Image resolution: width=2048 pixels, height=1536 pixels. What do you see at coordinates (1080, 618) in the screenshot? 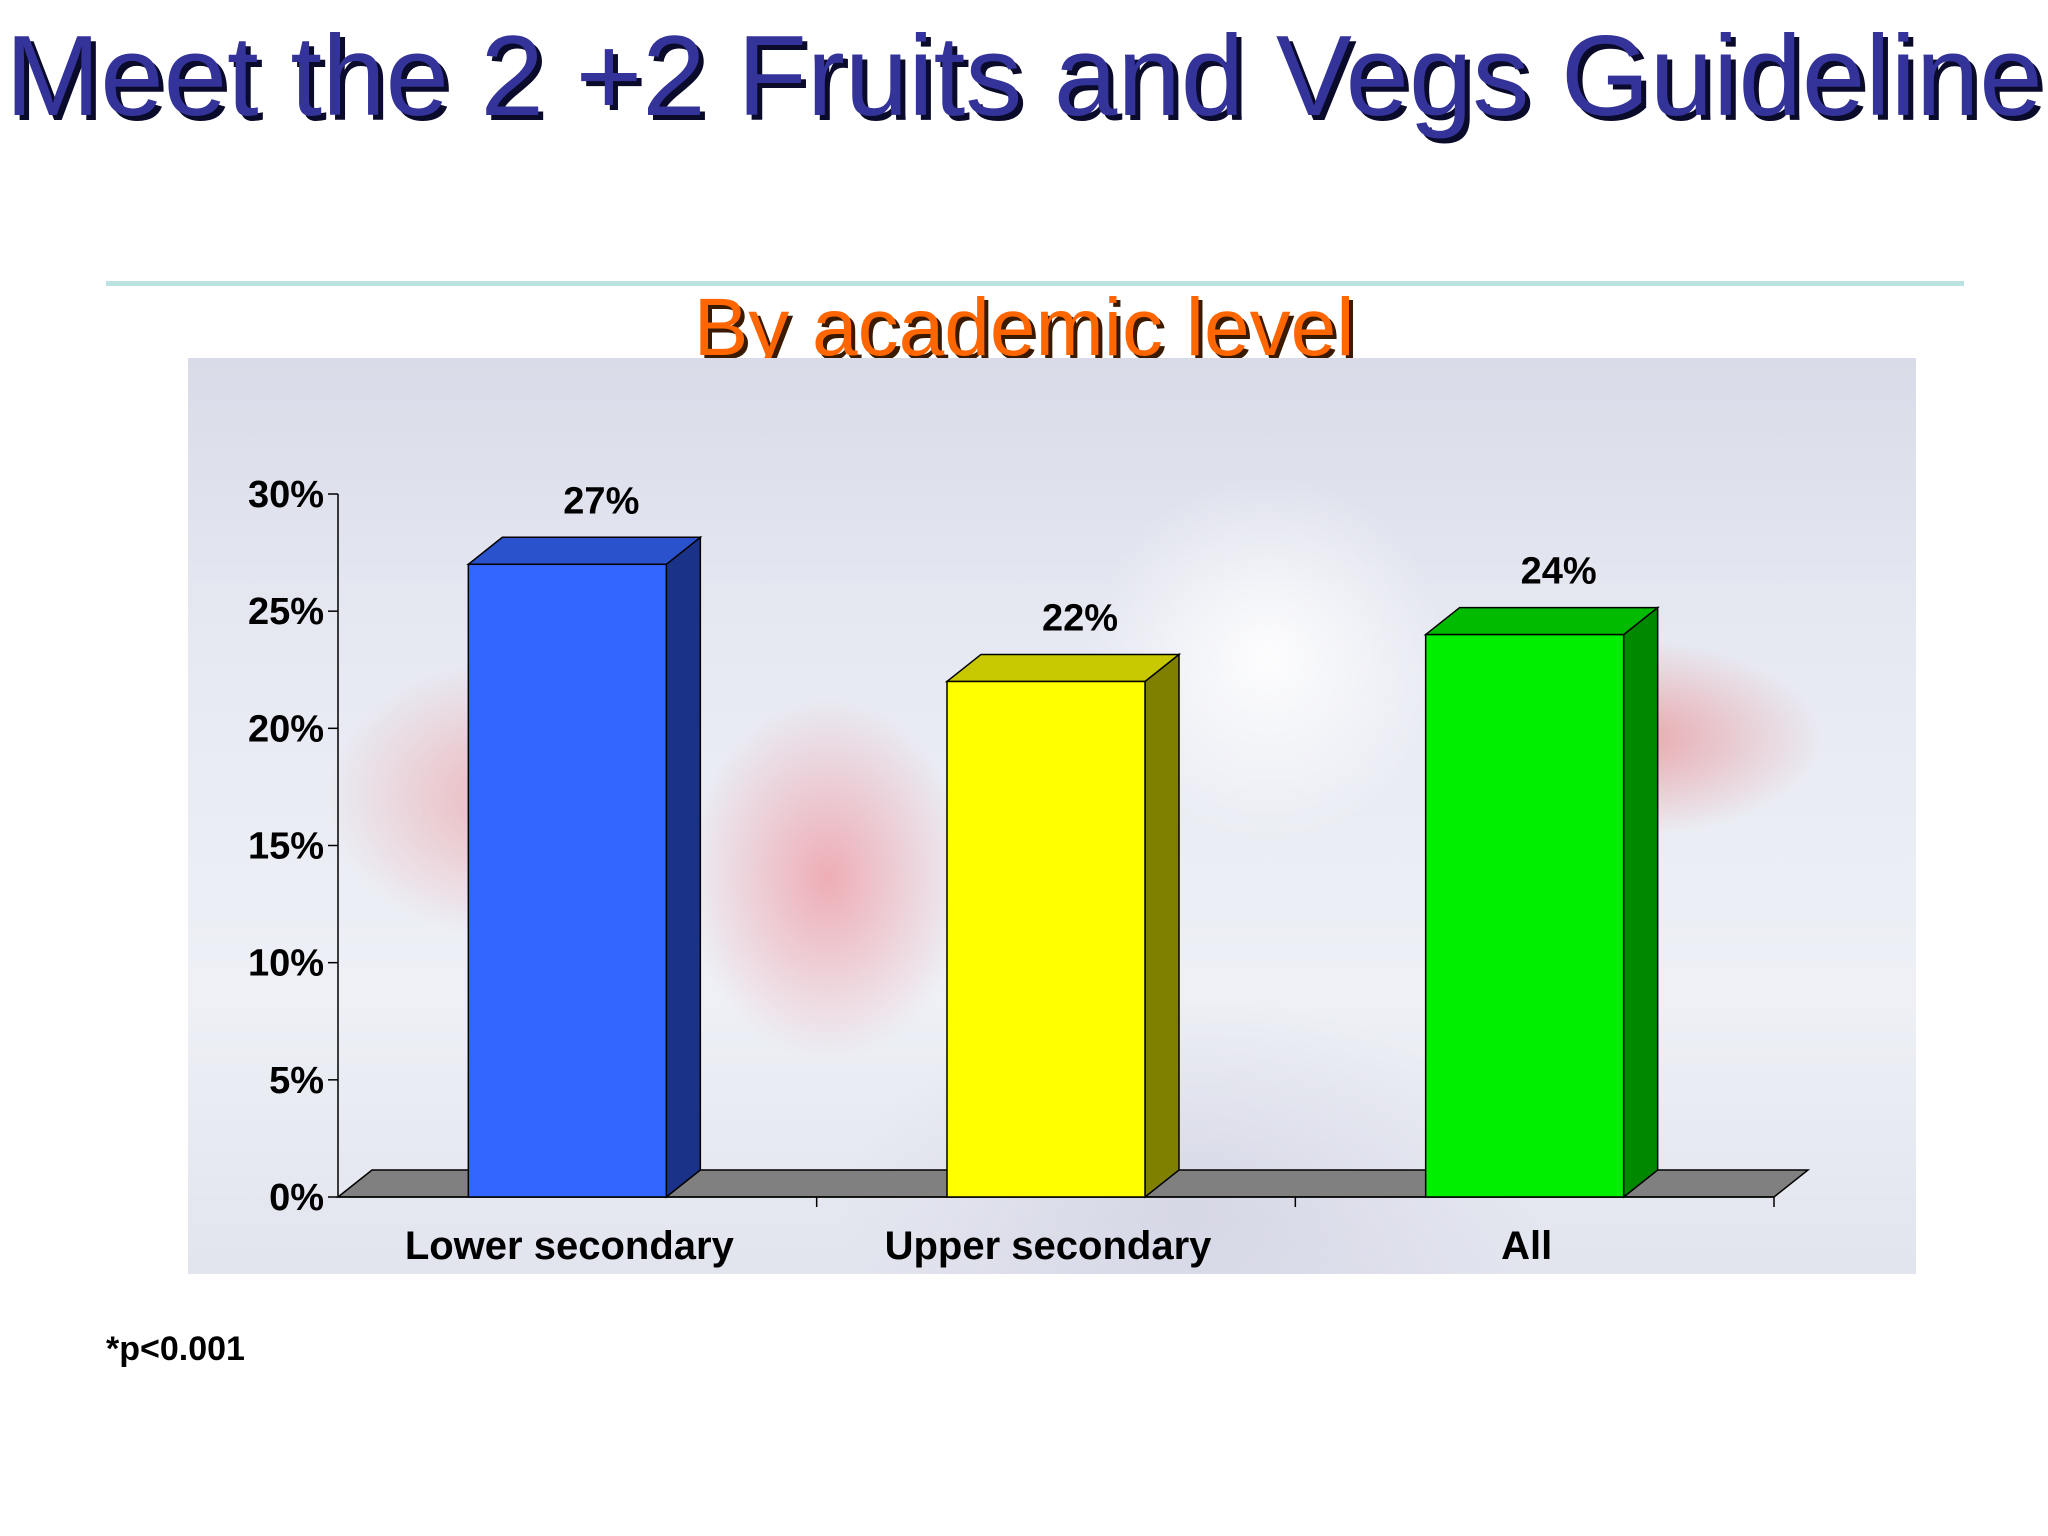
I see `data-label: 22%` at bounding box center [1080, 618].